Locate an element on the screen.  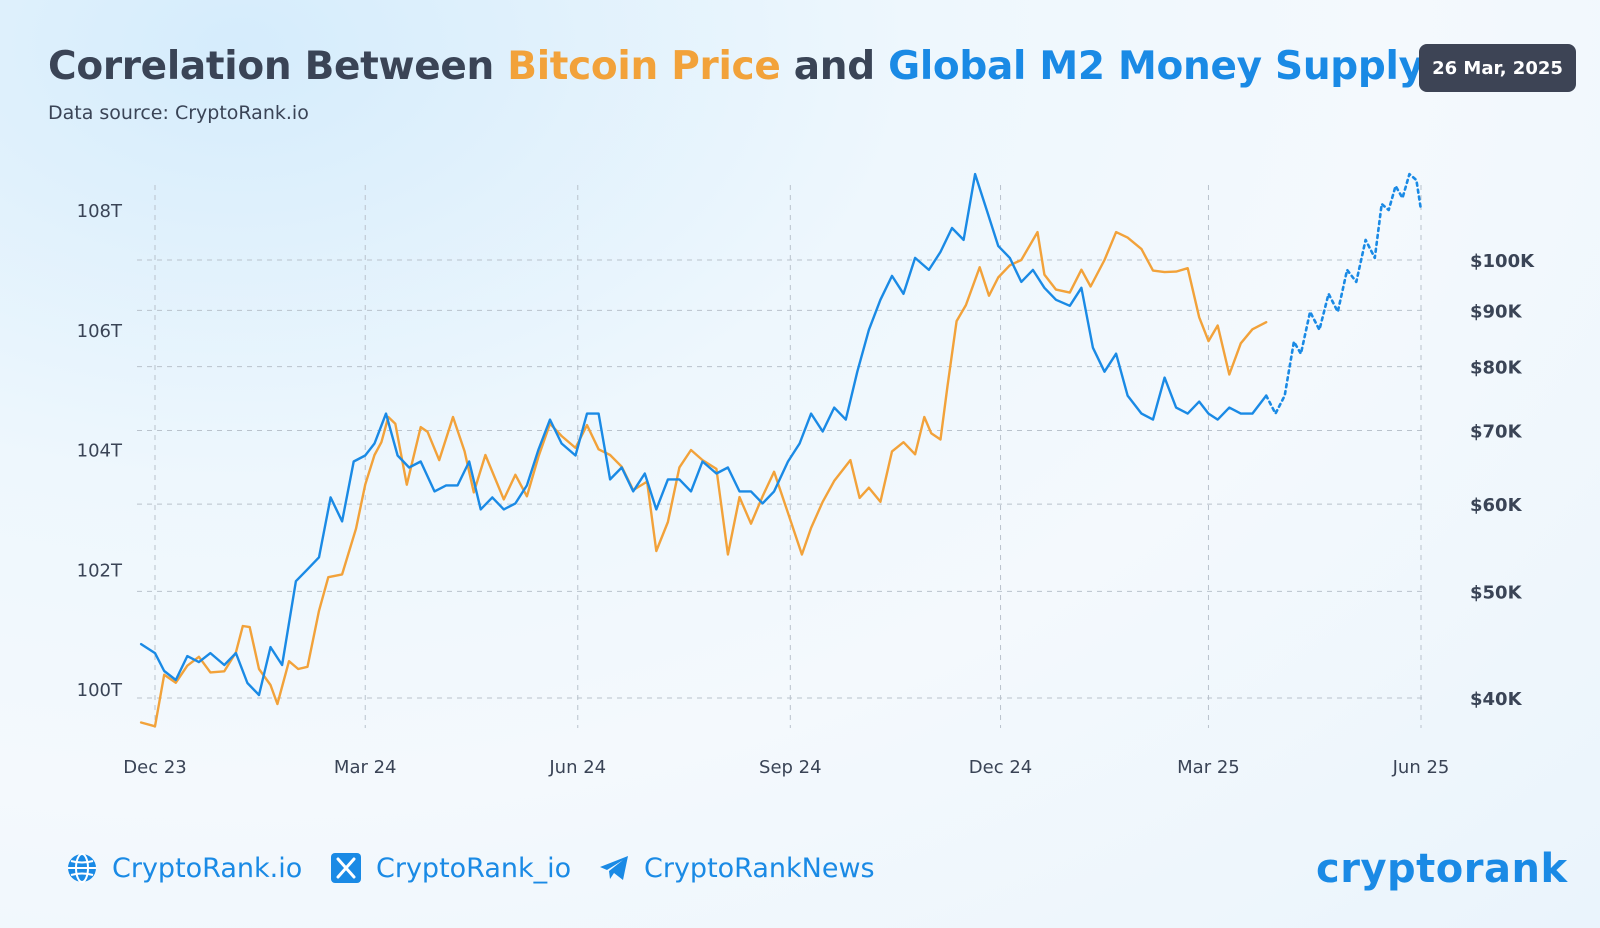
footer-website-link: CryptoRank.io is located at coordinates (184, 868).